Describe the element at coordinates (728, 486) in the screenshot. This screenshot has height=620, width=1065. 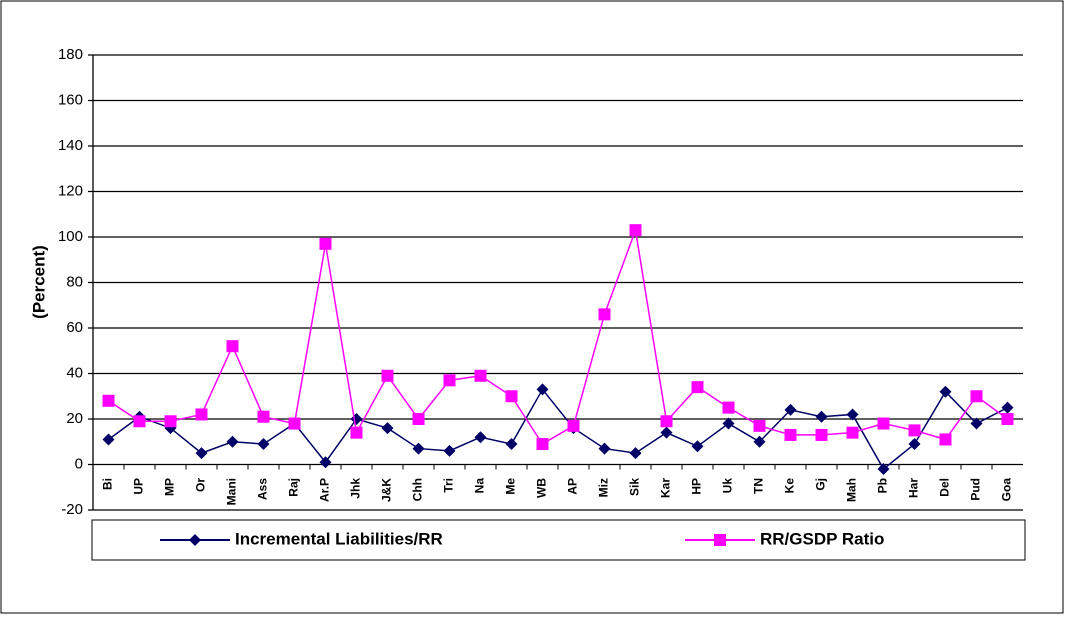
I see `x-tick-label: Uk` at that location.